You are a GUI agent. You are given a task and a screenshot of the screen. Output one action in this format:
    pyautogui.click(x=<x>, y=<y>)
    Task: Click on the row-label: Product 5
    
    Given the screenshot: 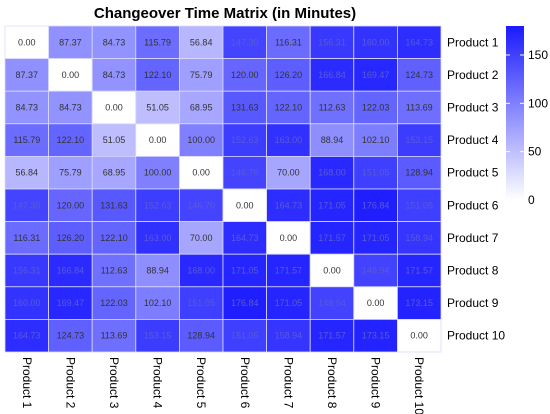 What is the action you would take?
    pyautogui.click(x=473, y=173)
    